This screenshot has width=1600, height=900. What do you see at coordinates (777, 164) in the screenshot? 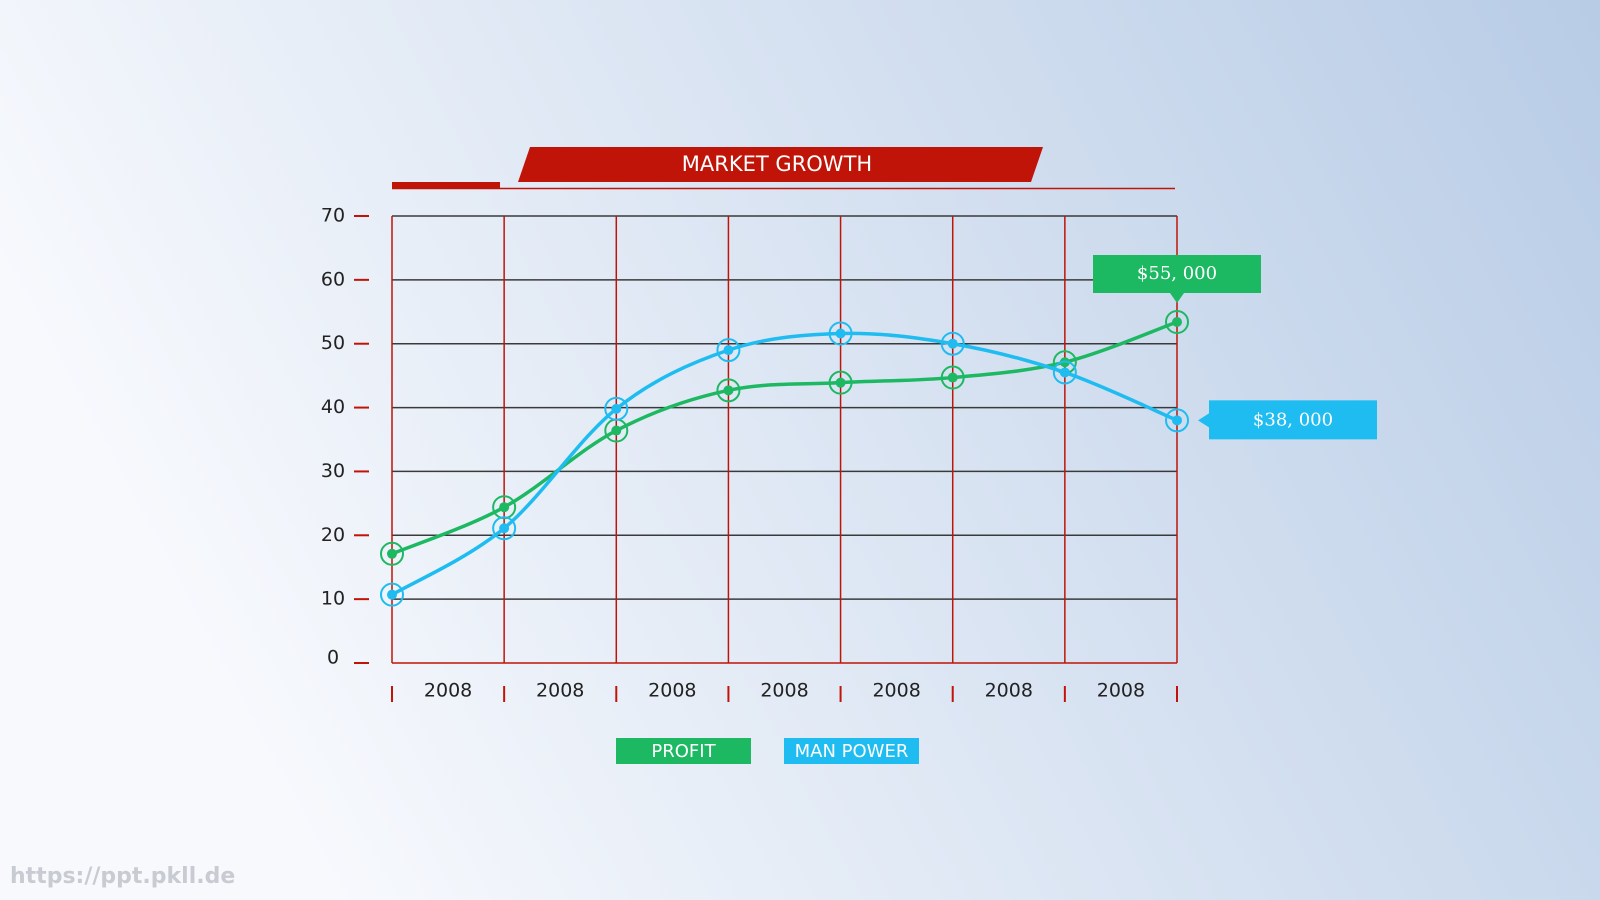
I see `chart-title: MARKET GROWTH` at bounding box center [777, 164].